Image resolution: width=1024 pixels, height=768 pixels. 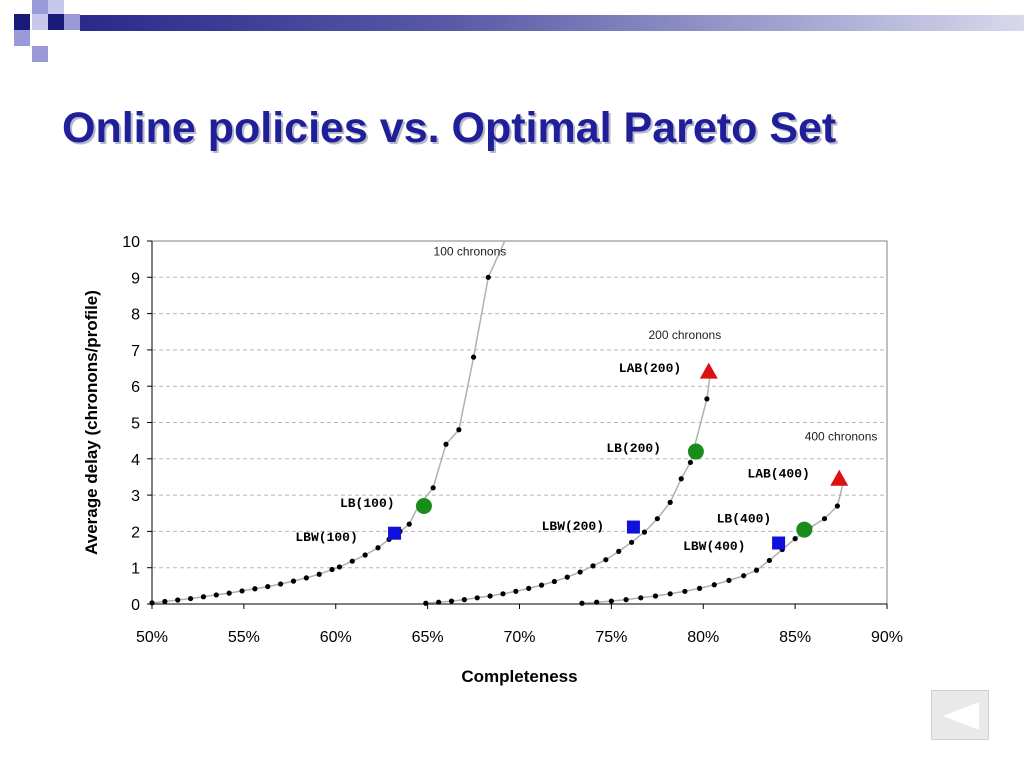 What do you see at coordinates (135, 569) in the screenshot?
I see `y-tick-label: 1` at bounding box center [135, 569].